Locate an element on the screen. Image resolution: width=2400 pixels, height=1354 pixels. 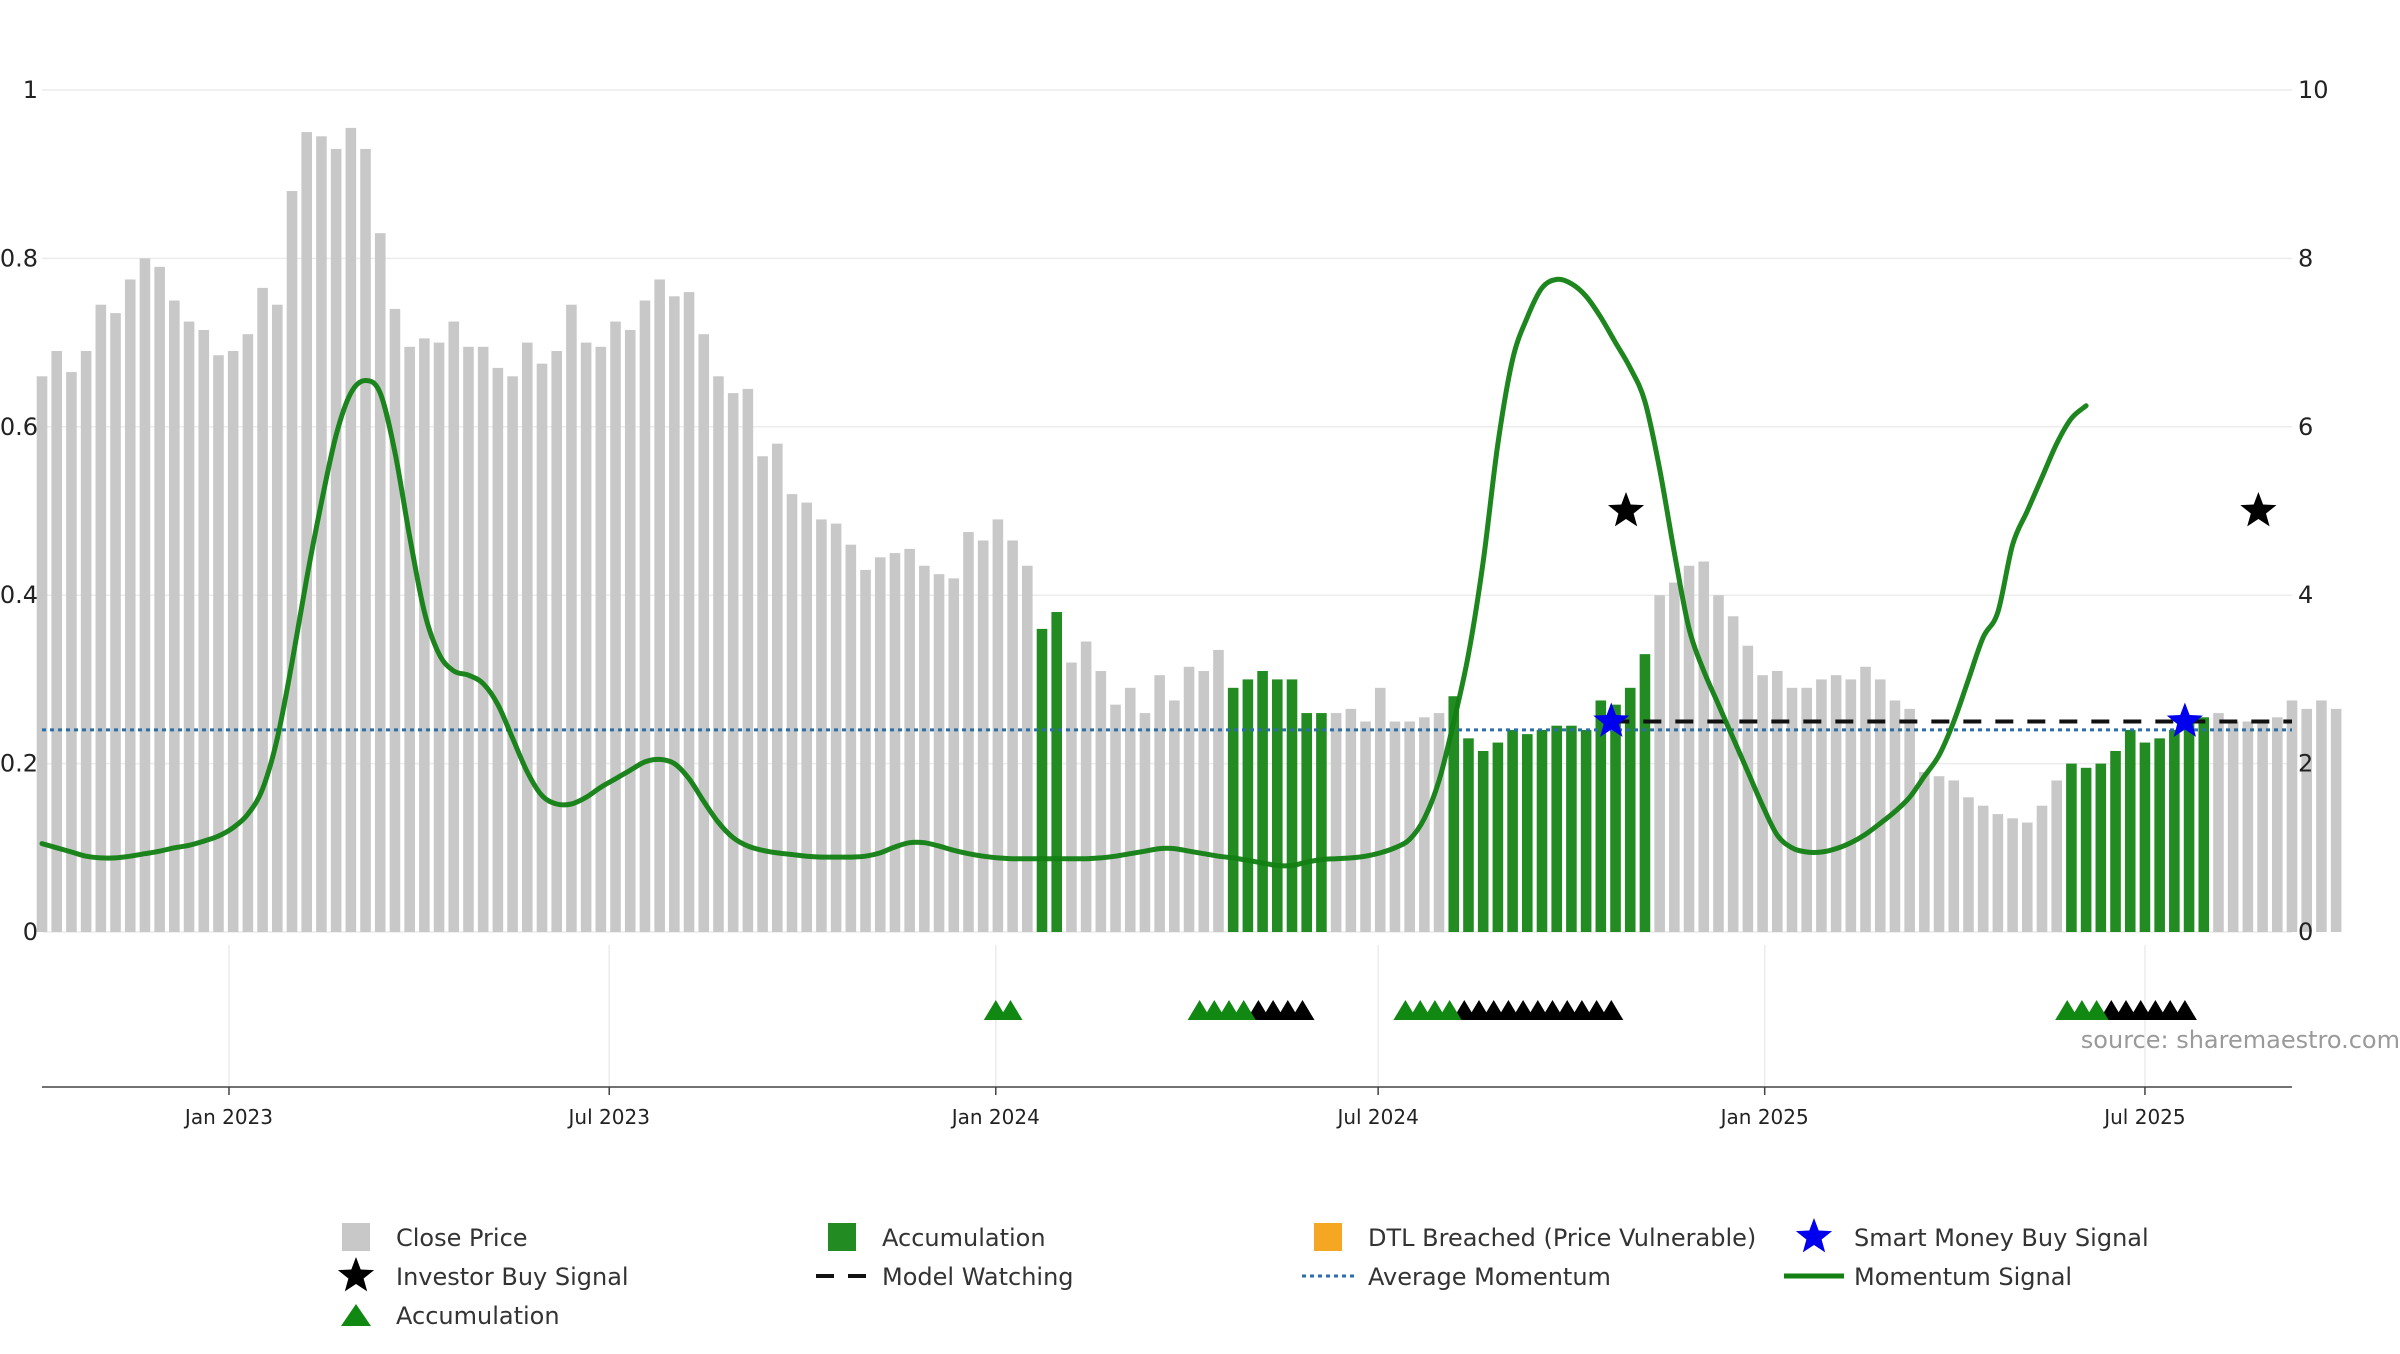
legend-close-price-swatch is located at coordinates (356, 1237).